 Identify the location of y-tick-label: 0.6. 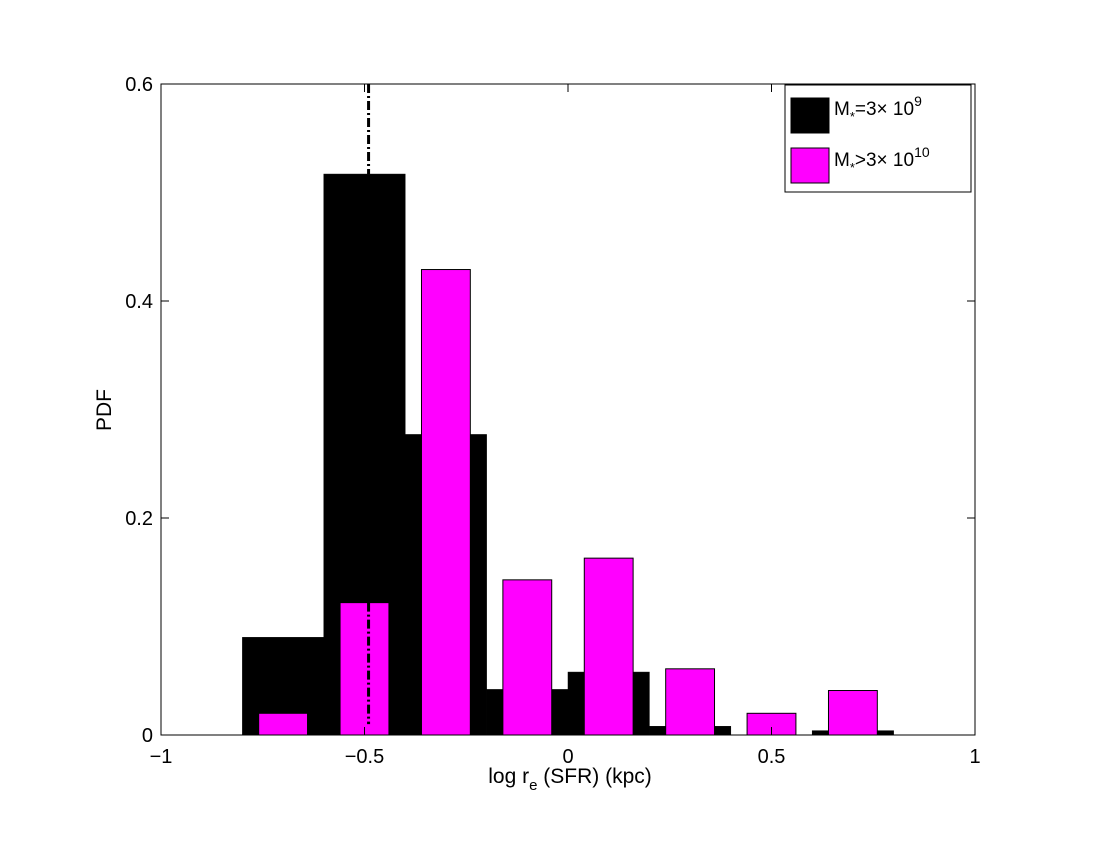
(139, 85).